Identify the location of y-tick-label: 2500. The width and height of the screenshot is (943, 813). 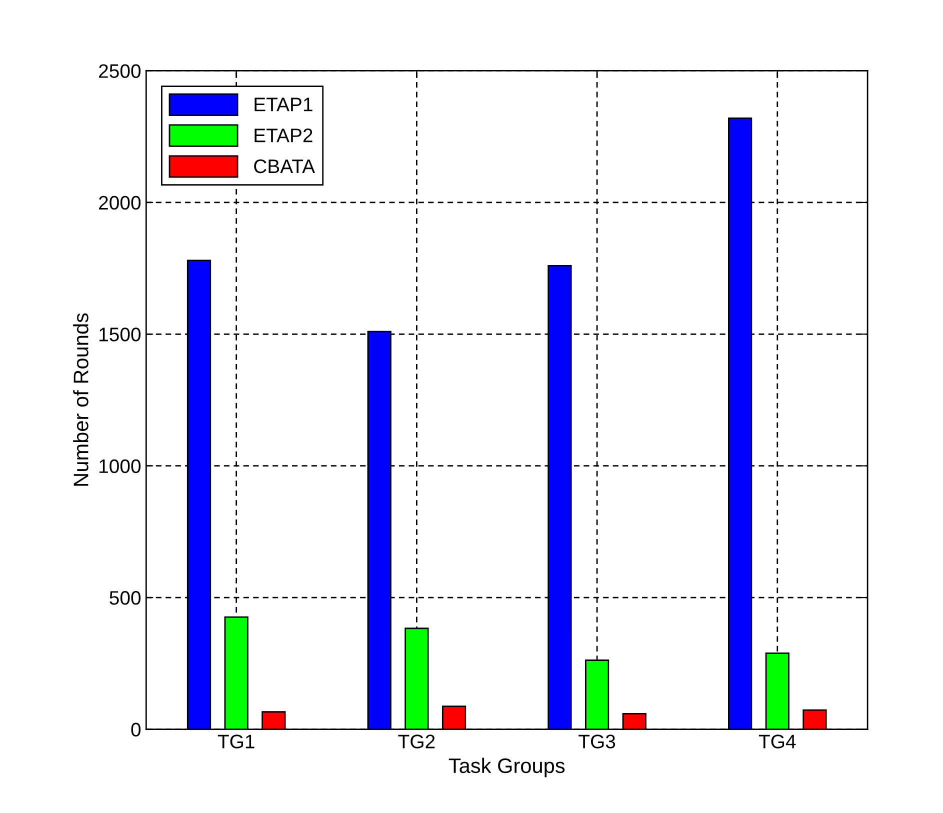
(120, 71).